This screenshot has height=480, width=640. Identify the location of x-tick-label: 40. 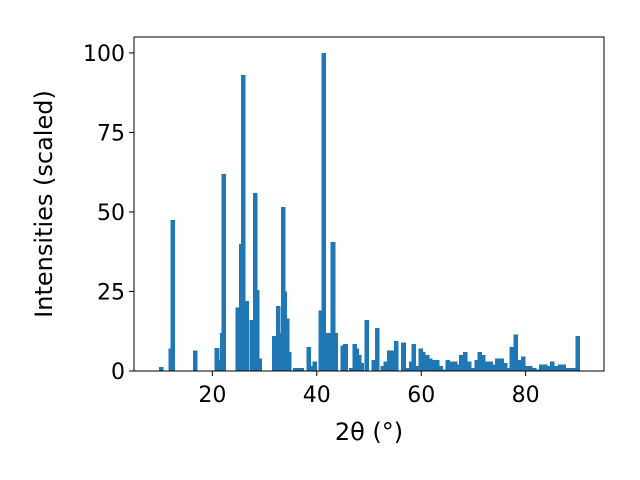
(317, 395).